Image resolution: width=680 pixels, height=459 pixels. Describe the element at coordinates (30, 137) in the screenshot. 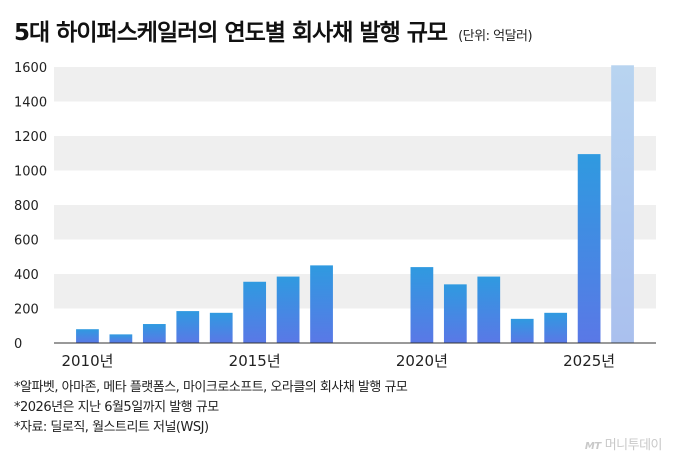

I see `y-tick-label: 1200` at that location.